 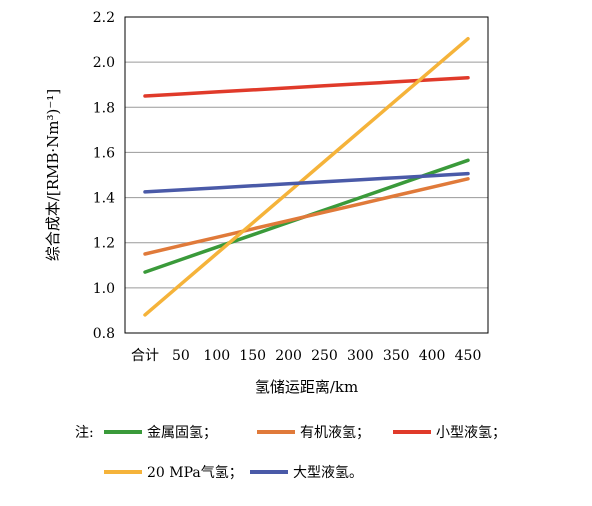 I want to click on legend-label-5: 大型液氢。, so click(x=328, y=473).